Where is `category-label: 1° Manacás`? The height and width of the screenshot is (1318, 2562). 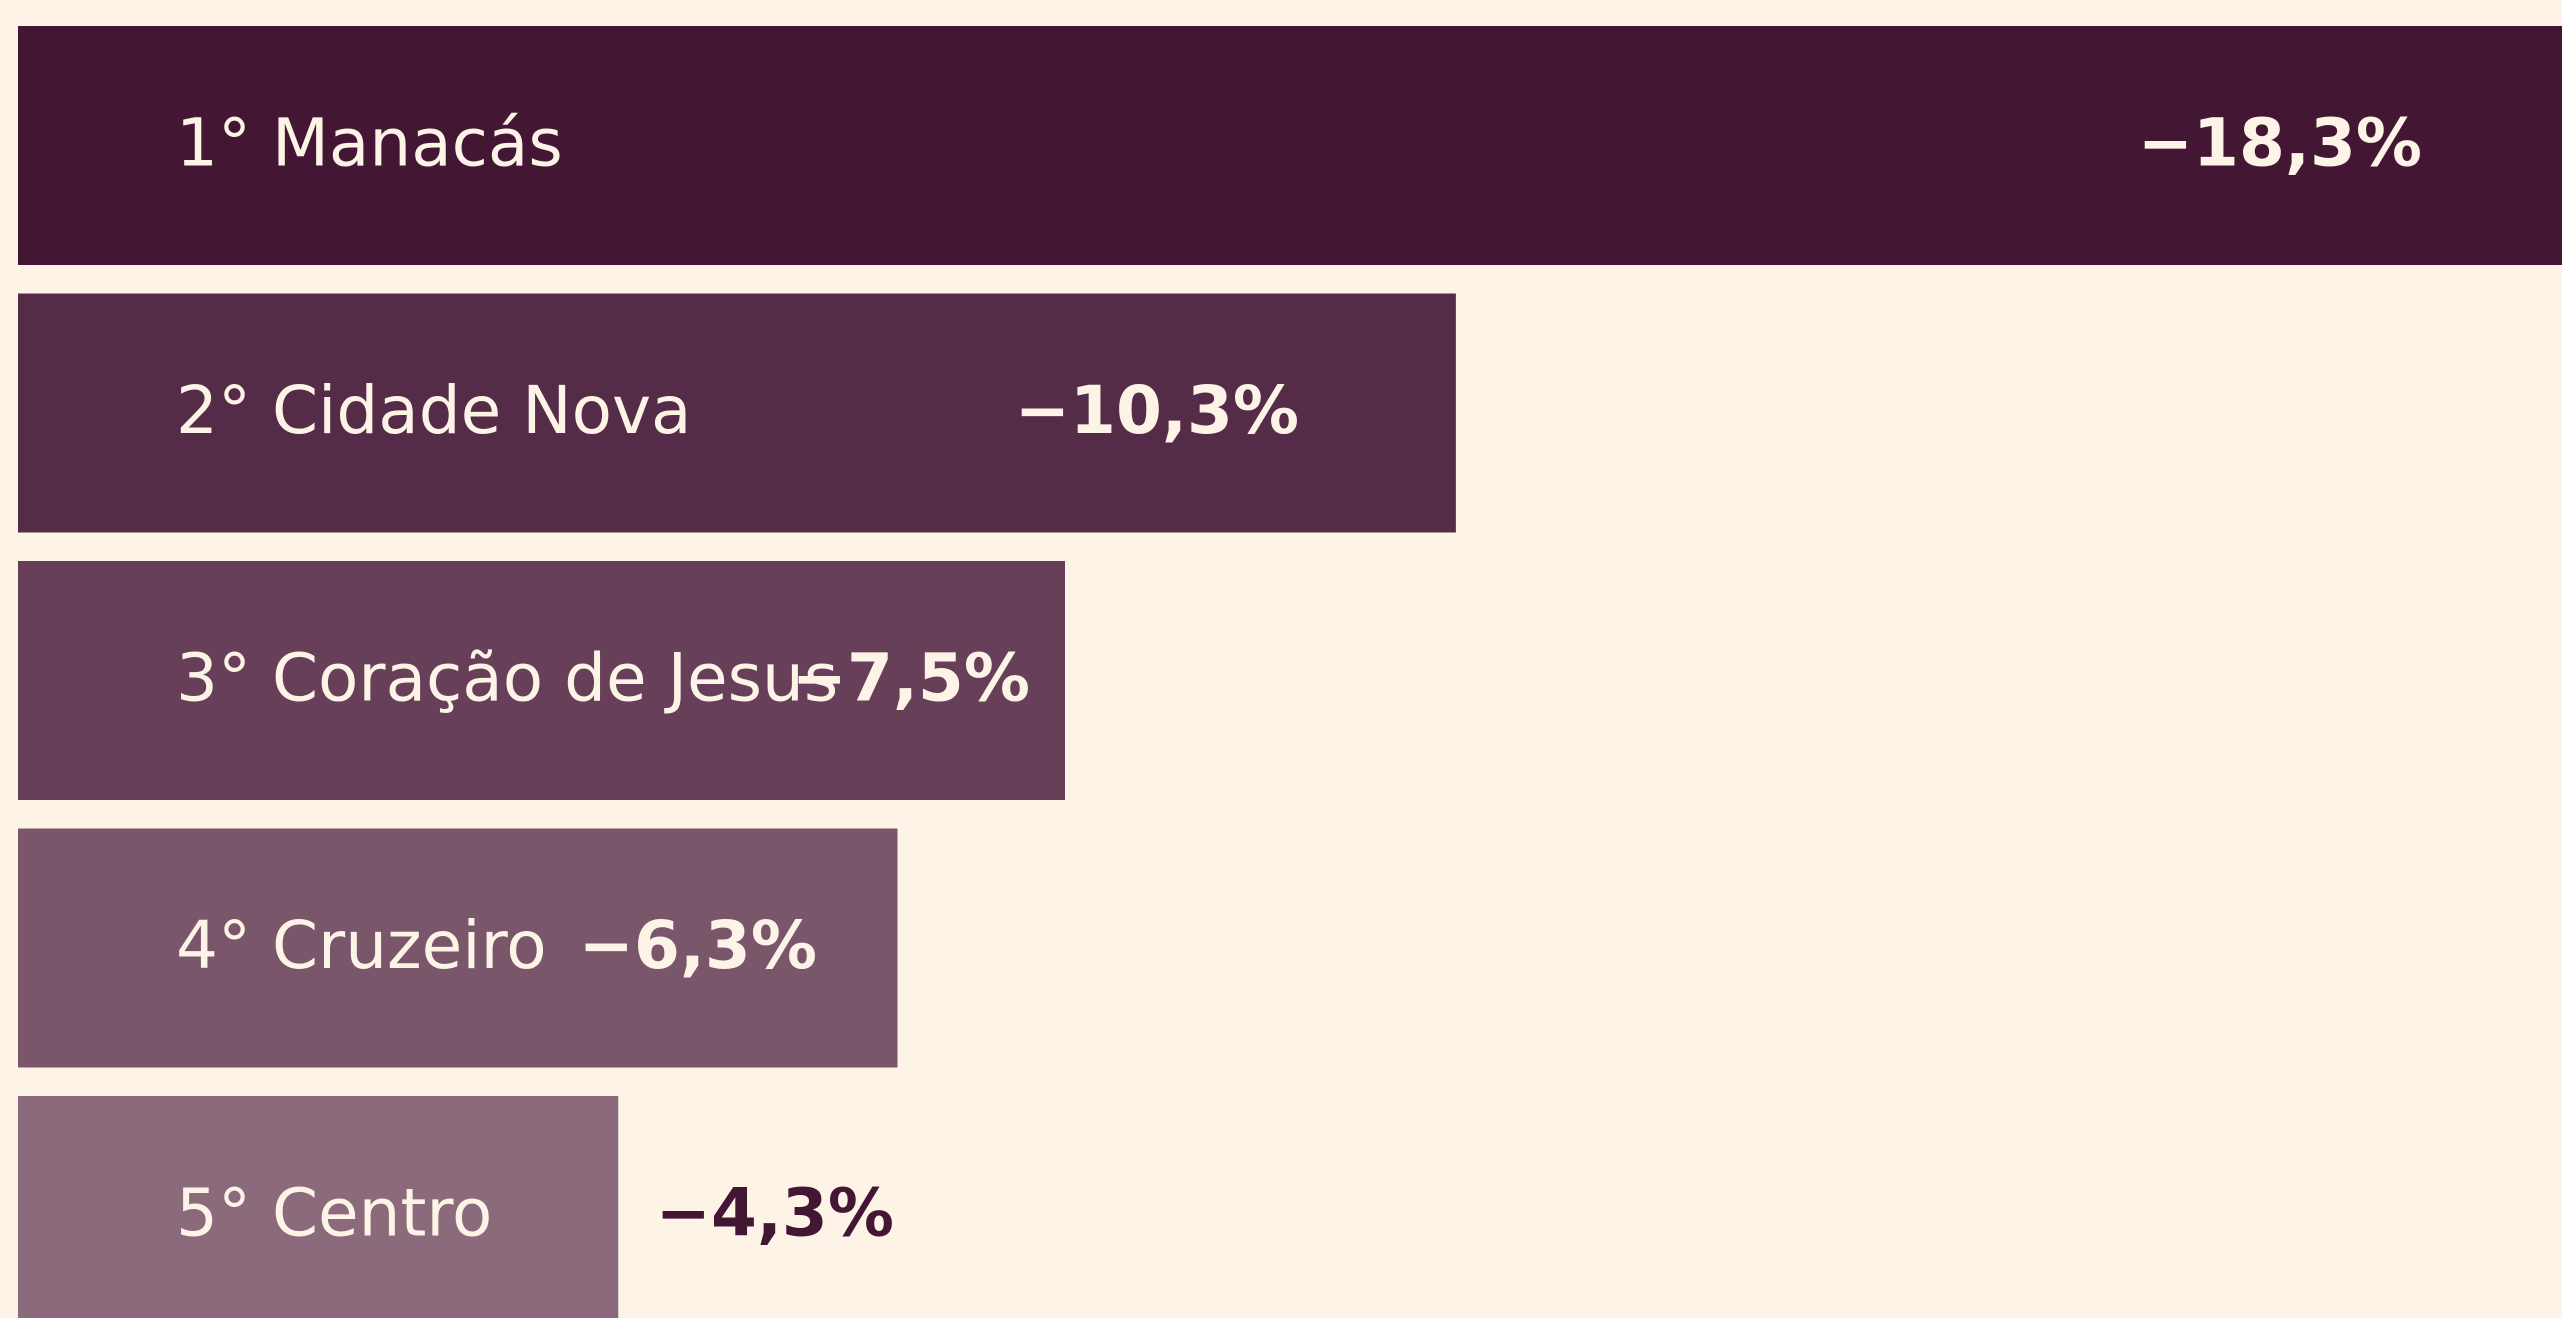
category-label: 1° Manacás is located at coordinates (369, 143).